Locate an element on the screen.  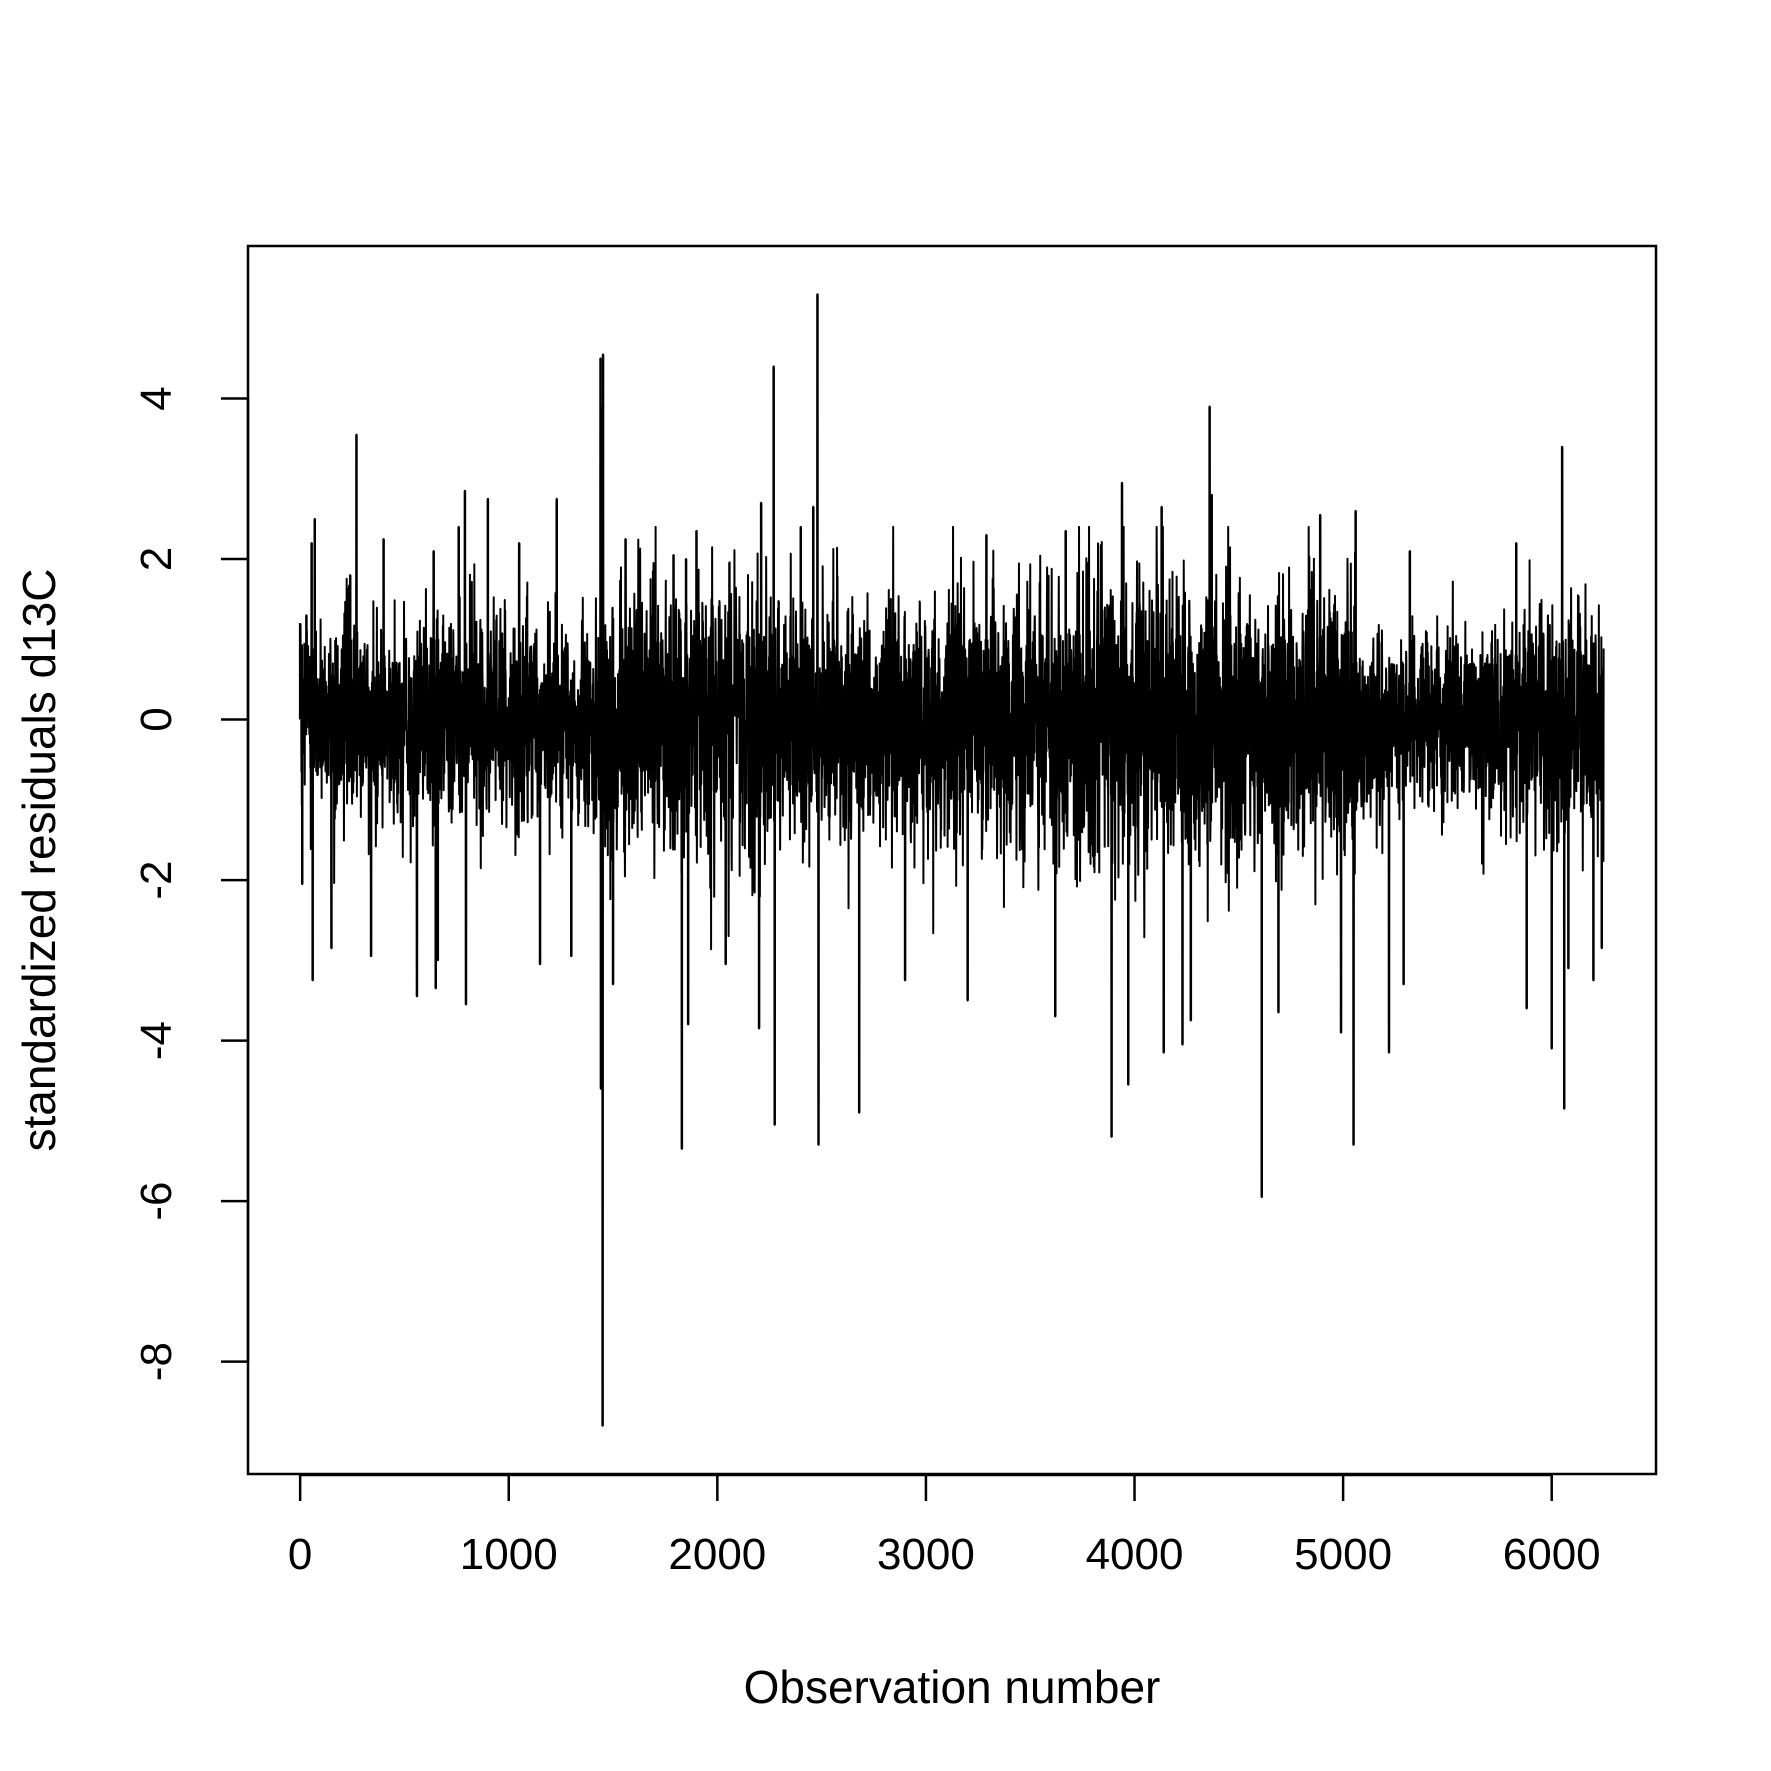
x-axis-title: Observation number is located at coordinates (952, 1687).